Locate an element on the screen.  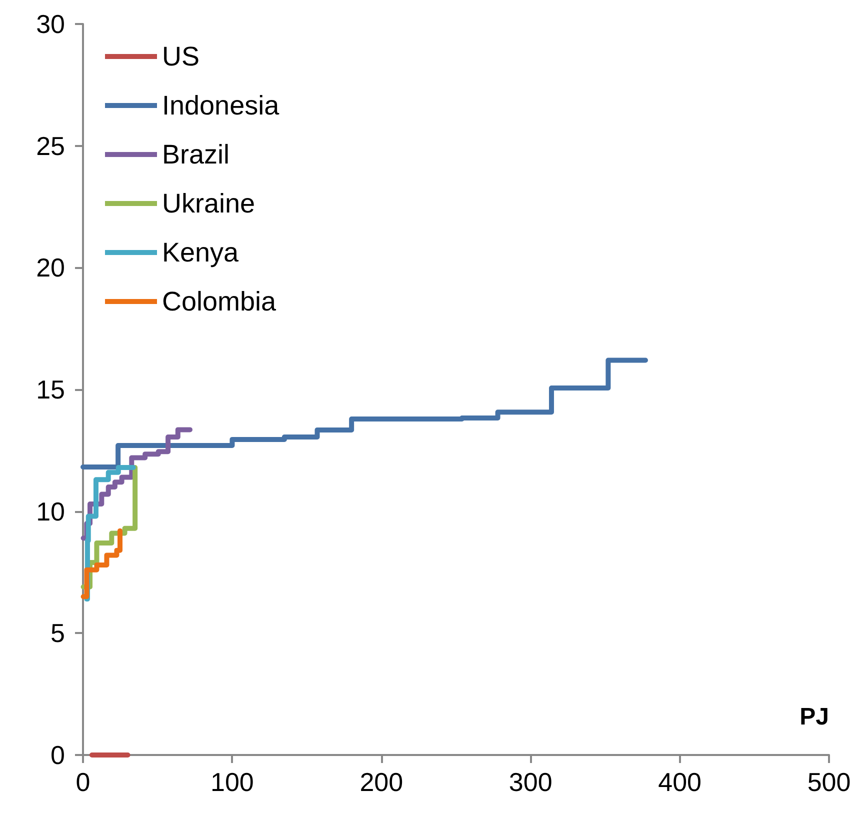
y-tick-label: 15 is located at coordinates (50, 389).